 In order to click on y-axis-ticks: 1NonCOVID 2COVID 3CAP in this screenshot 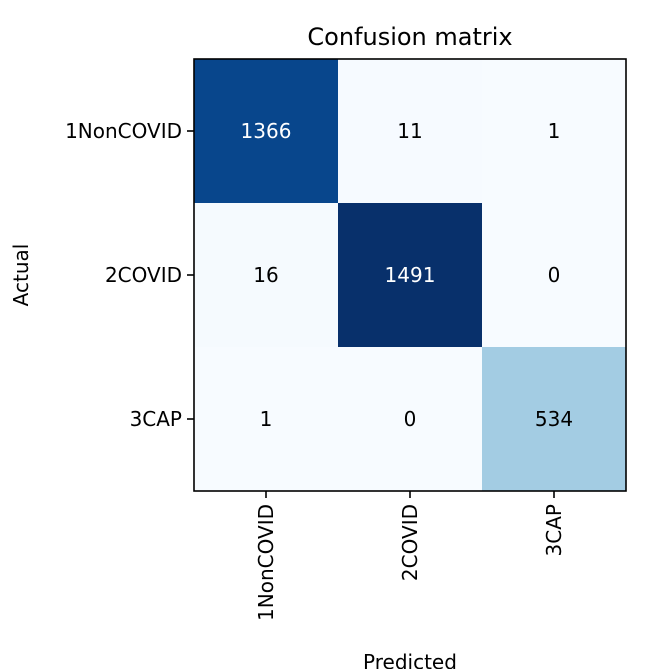, I will do `click(129, 275)`.